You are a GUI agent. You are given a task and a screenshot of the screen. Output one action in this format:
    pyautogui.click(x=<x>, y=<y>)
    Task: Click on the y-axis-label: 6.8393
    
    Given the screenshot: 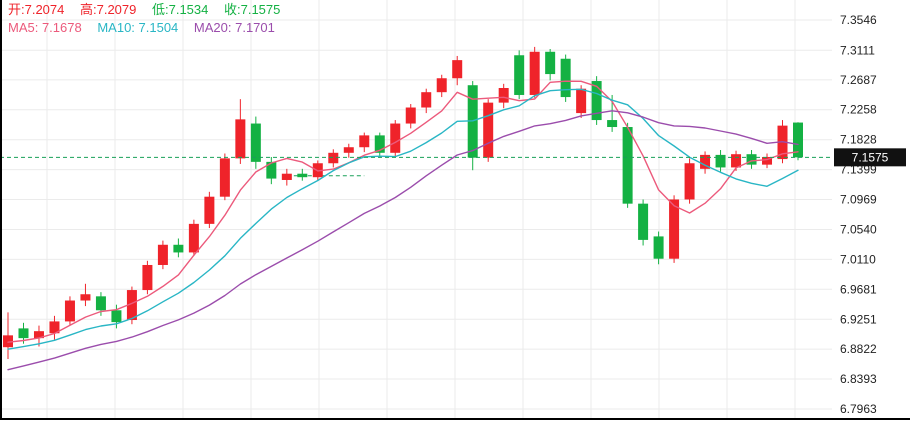 What is the action you would take?
    pyautogui.click(x=858, y=379)
    